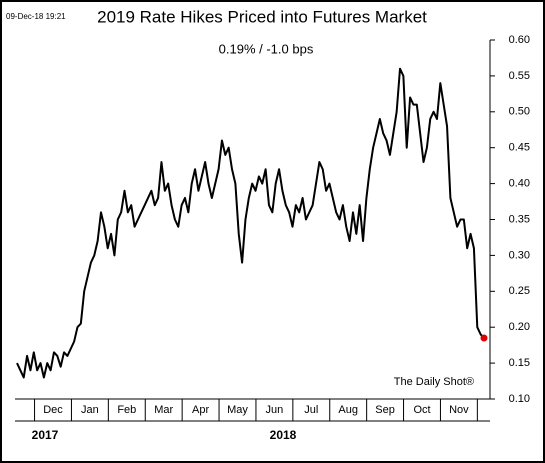 The height and width of the screenshot is (463, 545). Describe the element at coordinates (519, 76) in the screenshot. I see `y-tick-label: 0.55` at that location.